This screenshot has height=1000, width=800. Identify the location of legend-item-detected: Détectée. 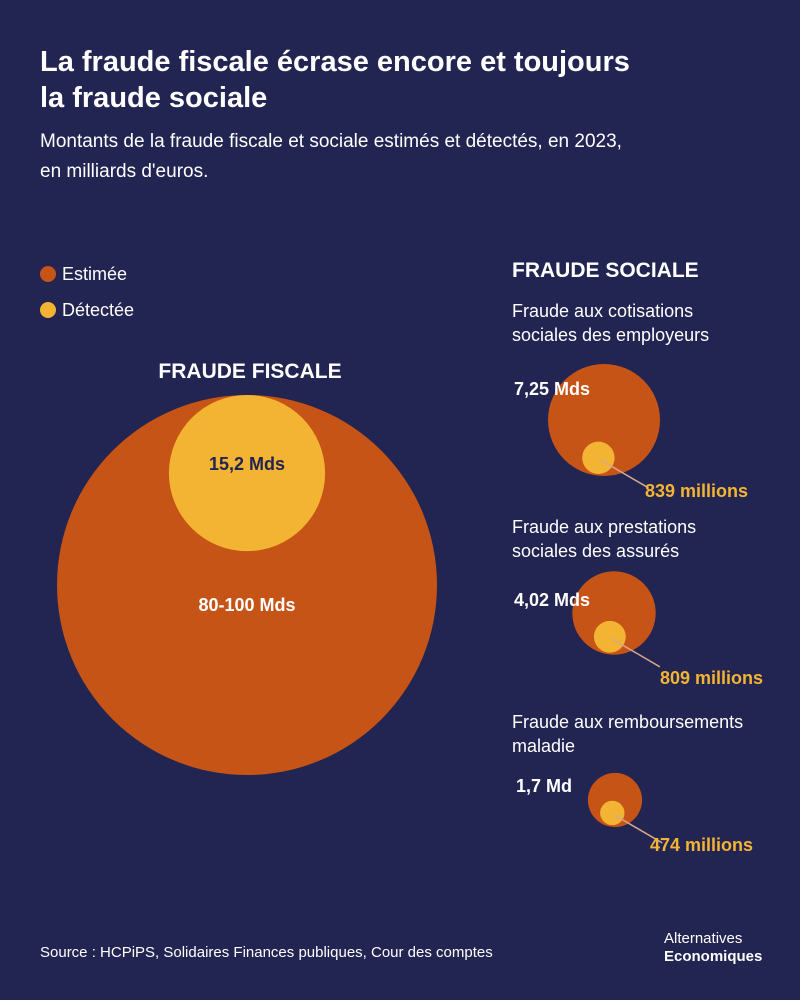
(87, 310).